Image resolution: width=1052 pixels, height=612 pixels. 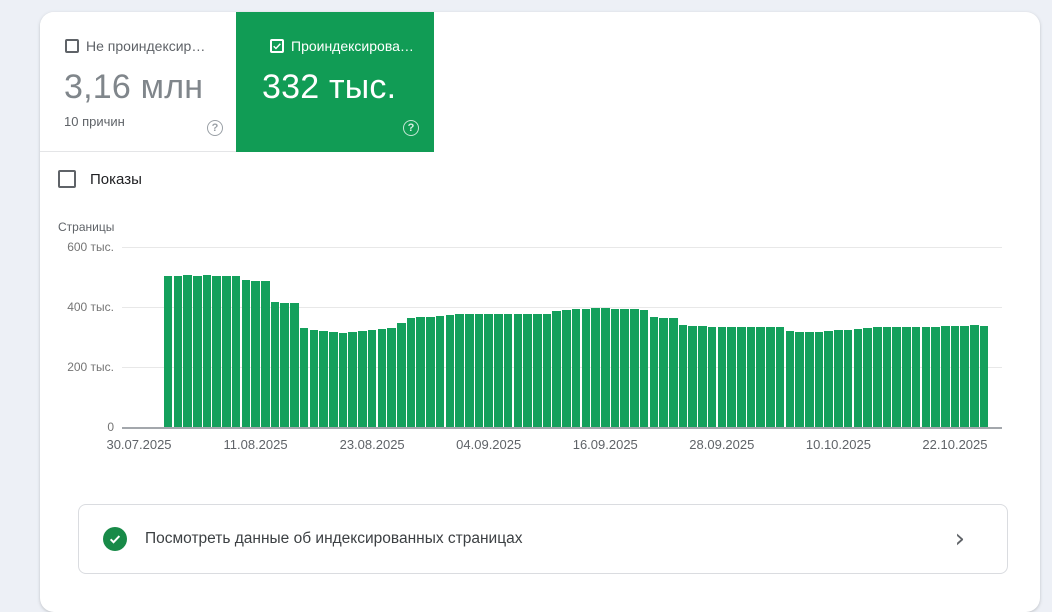 What do you see at coordinates (100, 179) in the screenshot?
I see `impressions-toggle: Показы` at bounding box center [100, 179].